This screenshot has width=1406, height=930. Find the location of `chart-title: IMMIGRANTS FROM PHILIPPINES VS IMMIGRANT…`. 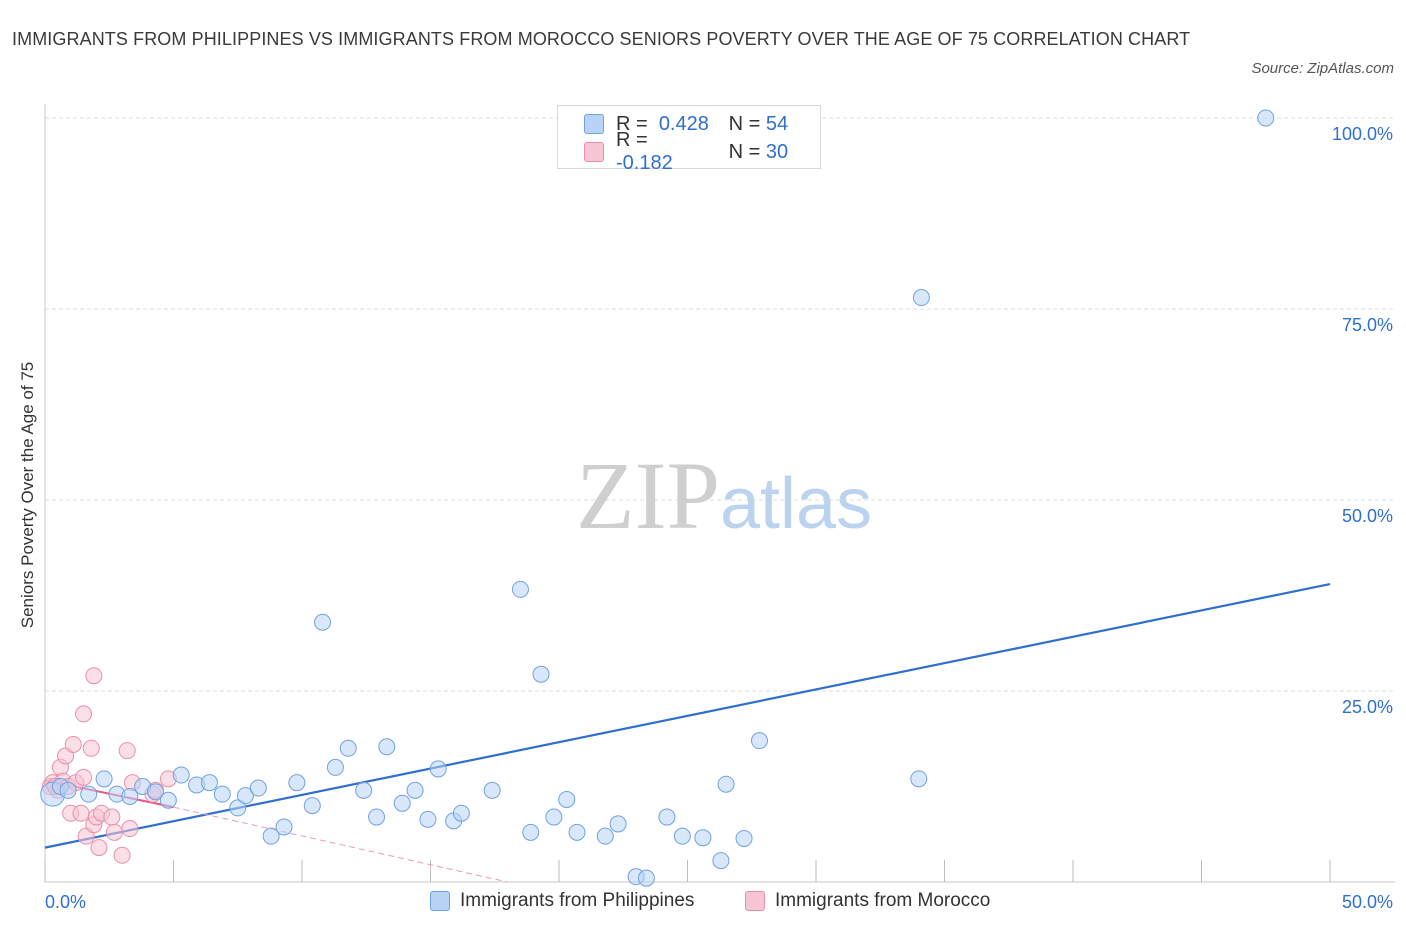

chart-title: IMMIGRANTS FROM PHILIPPINES VS IMMIGRANT… is located at coordinates (601, 39).